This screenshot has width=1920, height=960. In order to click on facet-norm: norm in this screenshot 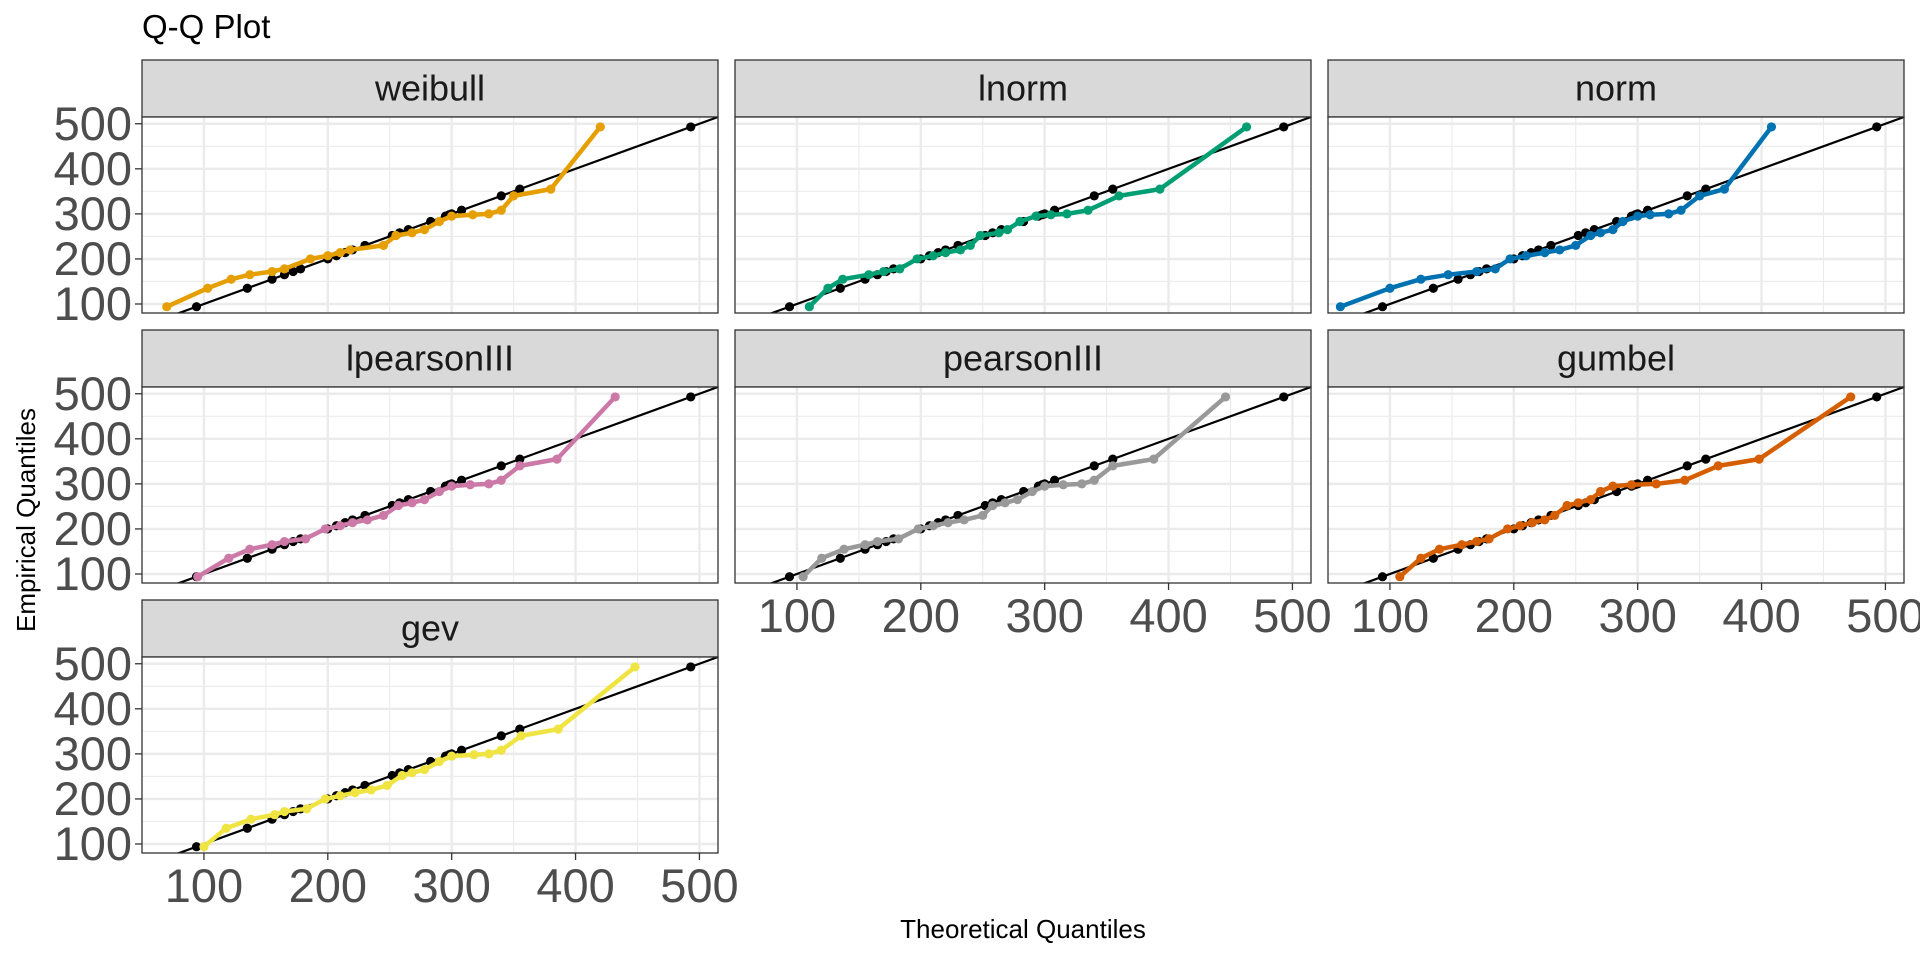, I will do `click(1616, 186)`.